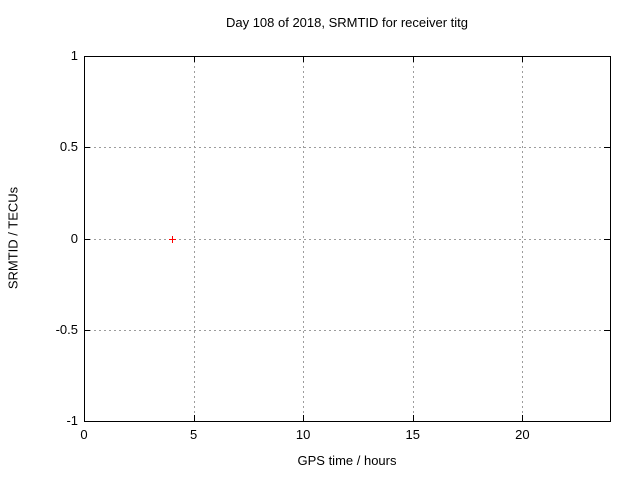 The height and width of the screenshot is (480, 640). What do you see at coordinates (72, 420) in the screenshot?
I see `y-tick-label: -1` at bounding box center [72, 420].